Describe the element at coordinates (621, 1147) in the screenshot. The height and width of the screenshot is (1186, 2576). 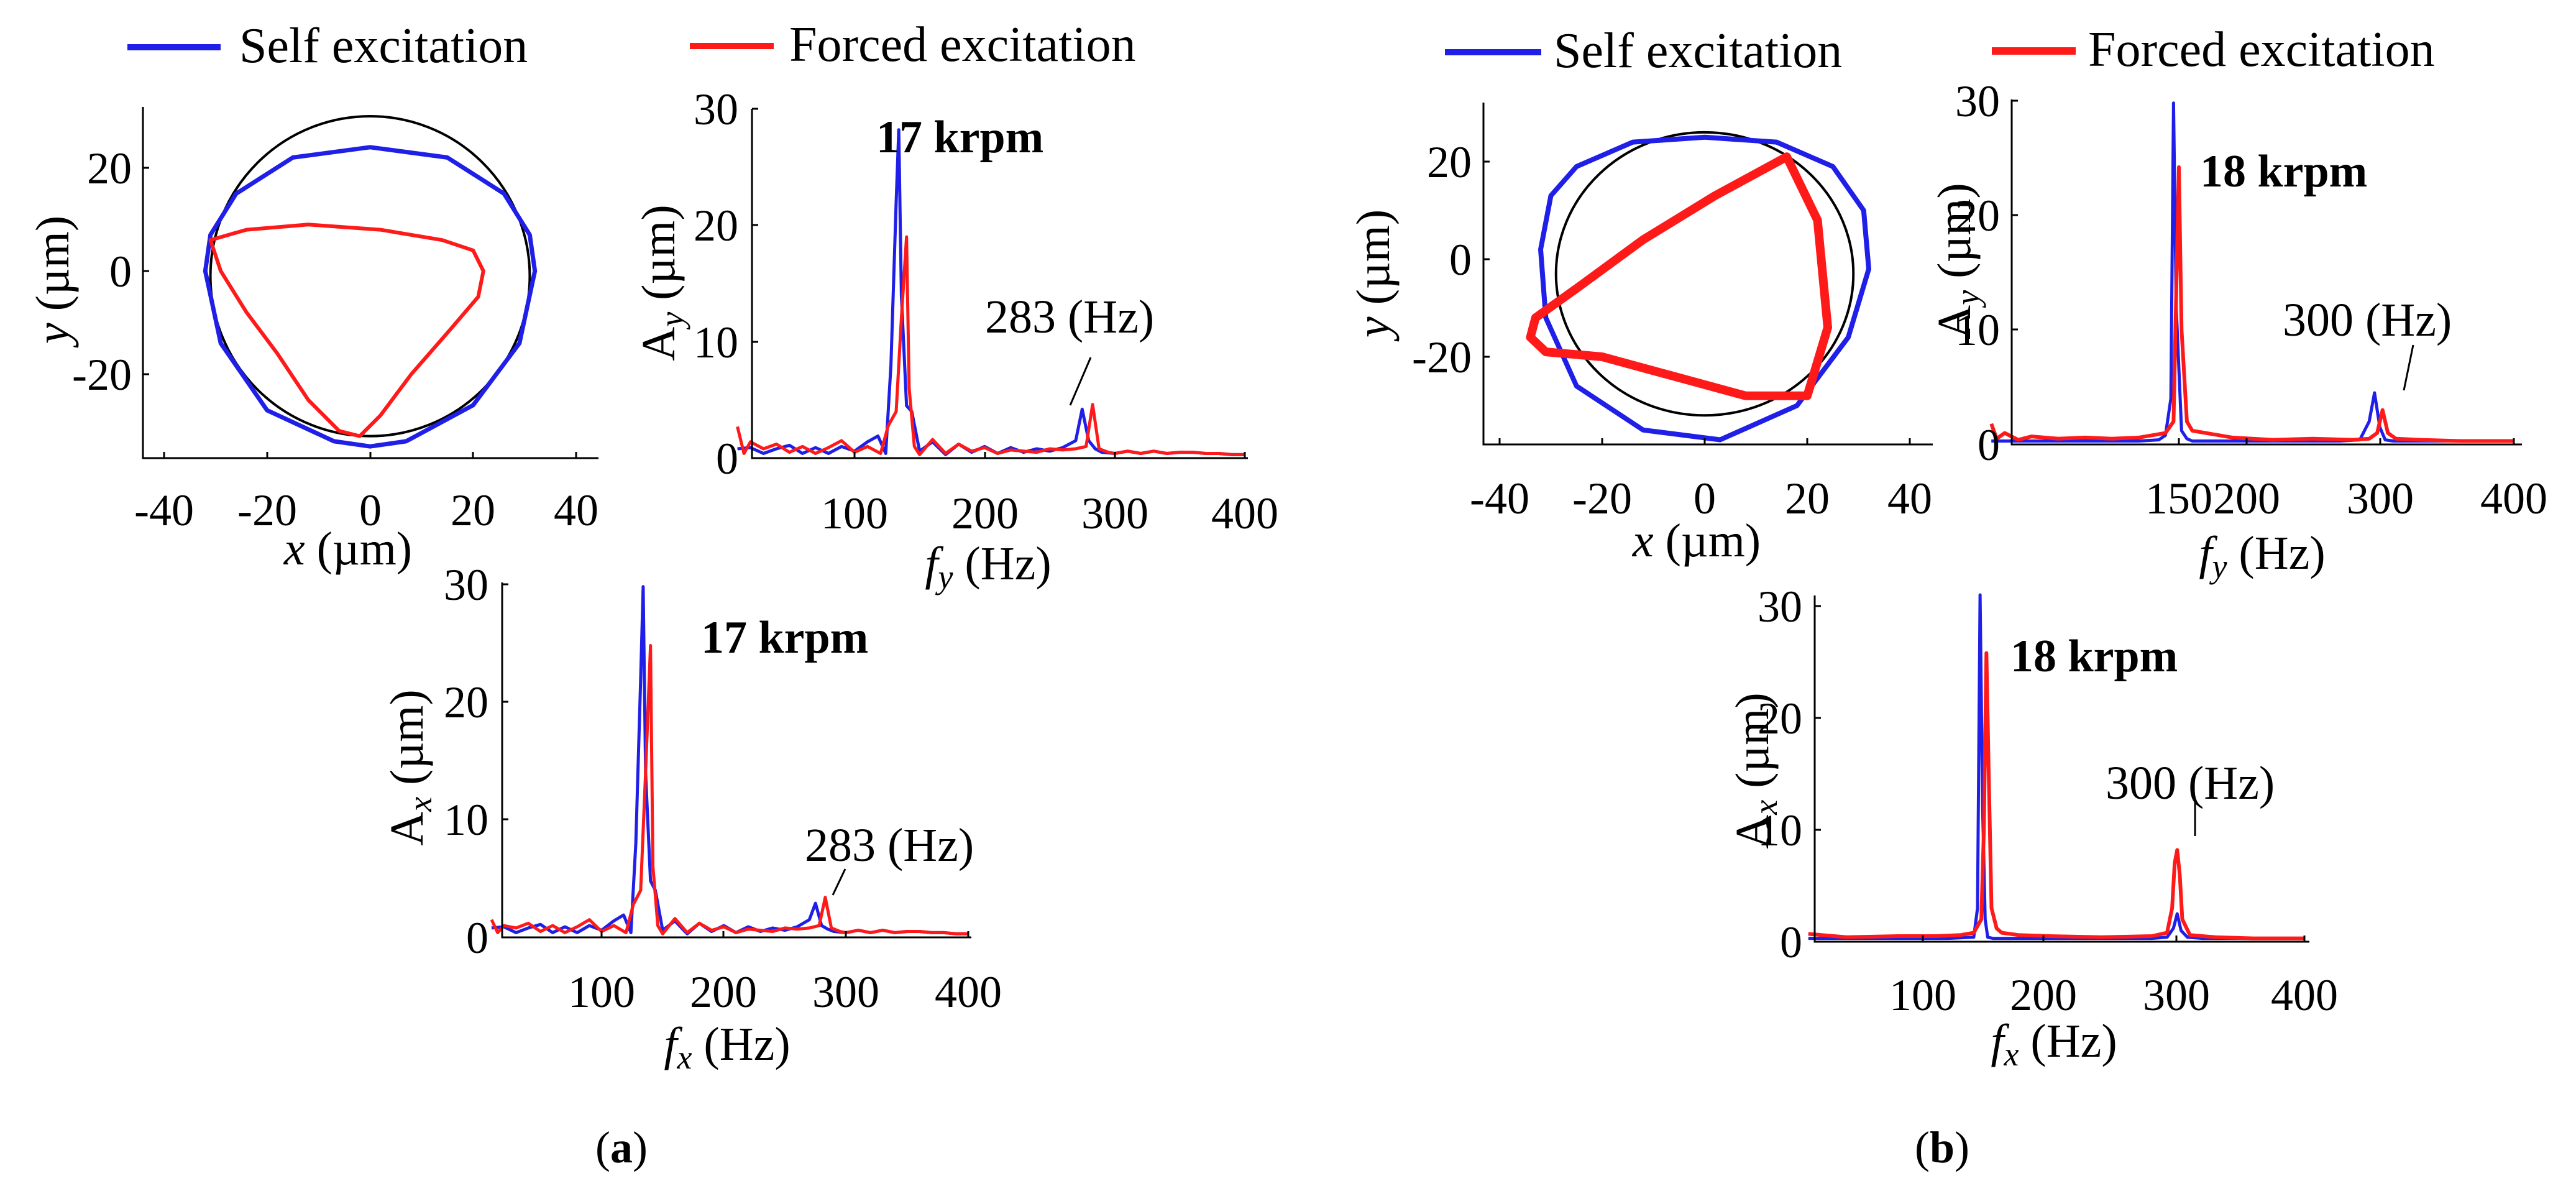
I see `panel-label-a: (a)` at that location.